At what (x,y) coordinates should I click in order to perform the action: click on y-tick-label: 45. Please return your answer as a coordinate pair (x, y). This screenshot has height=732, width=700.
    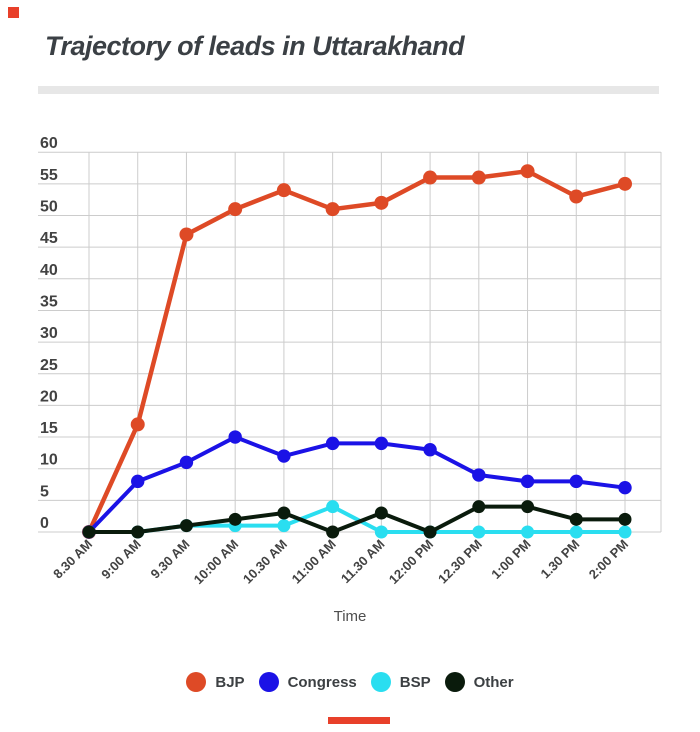
    Looking at the image, I should click on (49, 238).